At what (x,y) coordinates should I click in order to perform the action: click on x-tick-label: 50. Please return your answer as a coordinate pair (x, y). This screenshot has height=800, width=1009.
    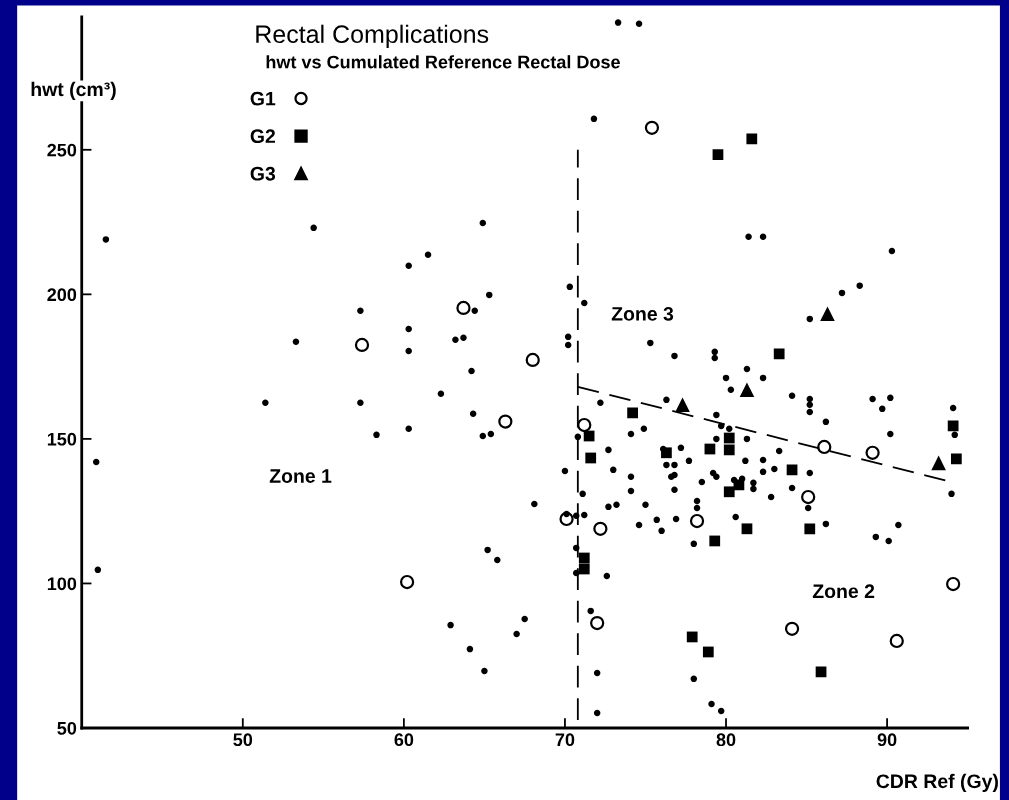
    Looking at the image, I should click on (243, 740).